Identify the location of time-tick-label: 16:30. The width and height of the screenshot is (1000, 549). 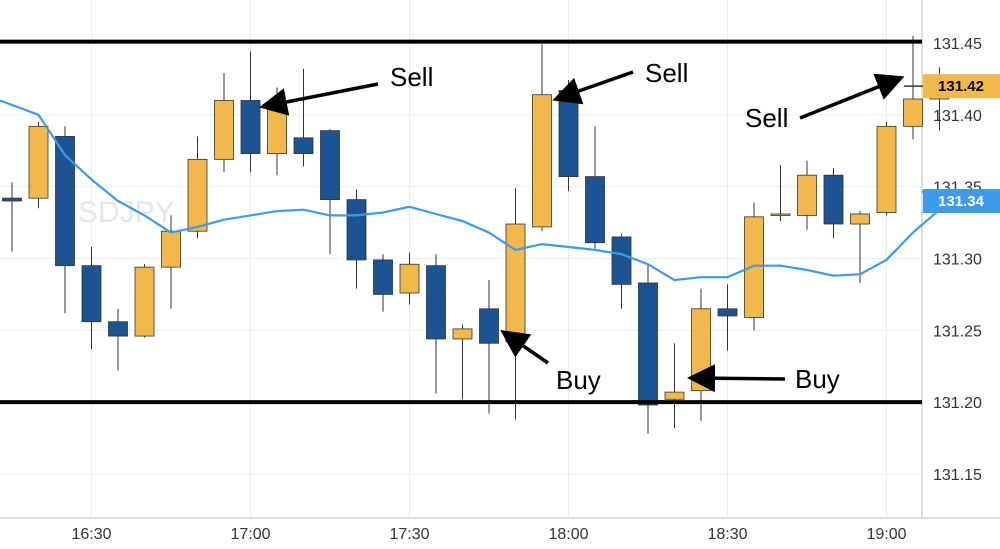
(91, 534).